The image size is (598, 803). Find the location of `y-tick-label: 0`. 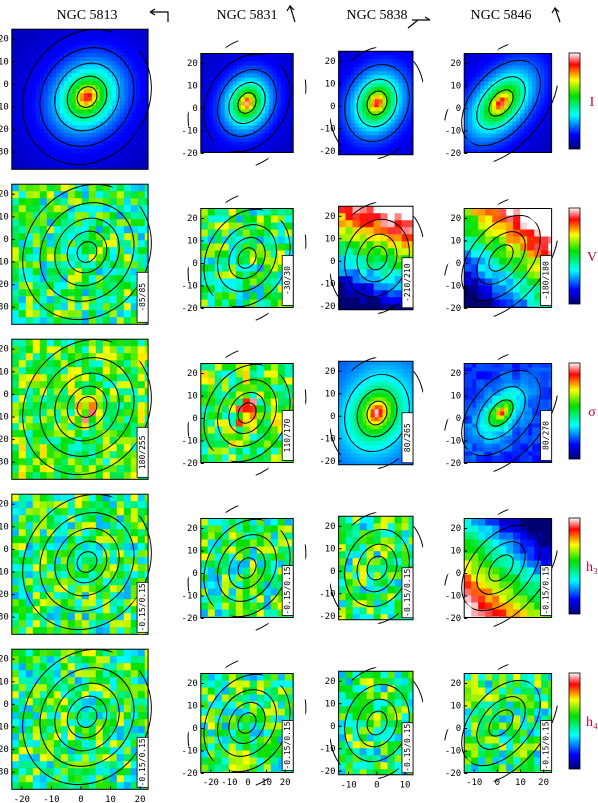

y-tick-label: 0 is located at coordinates (5, 240).